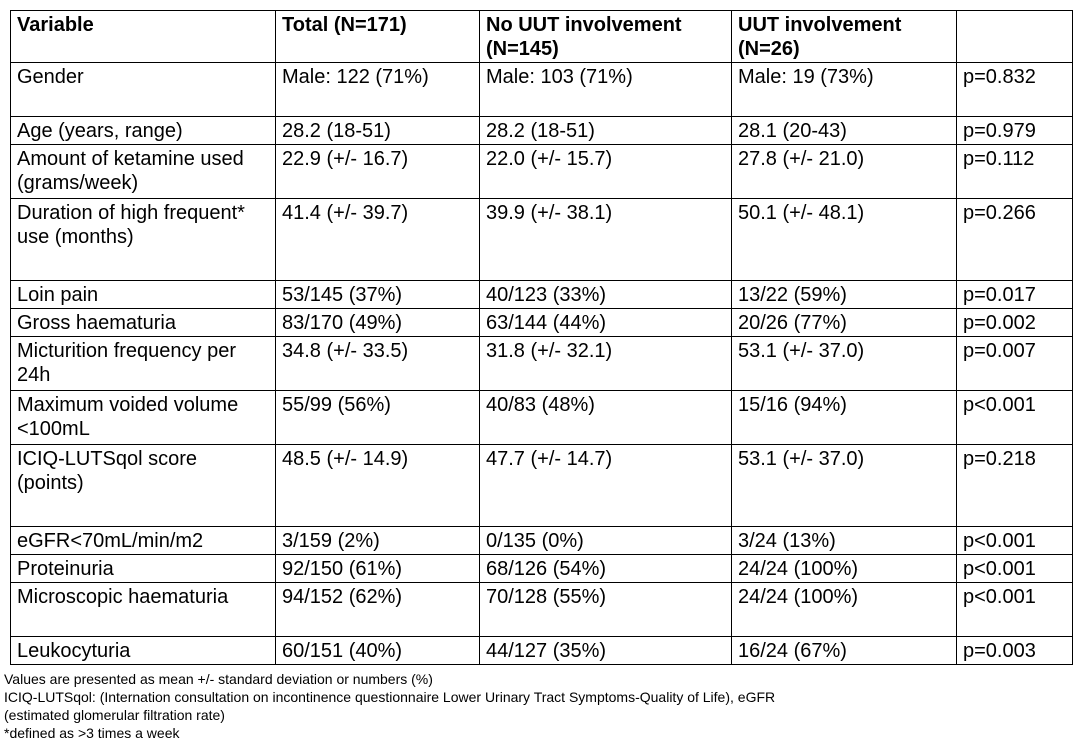 The height and width of the screenshot is (756, 1080). Describe the element at coordinates (143, 363) in the screenshot. I see `cell-variable: Micturition frequency per 24h` at that location.